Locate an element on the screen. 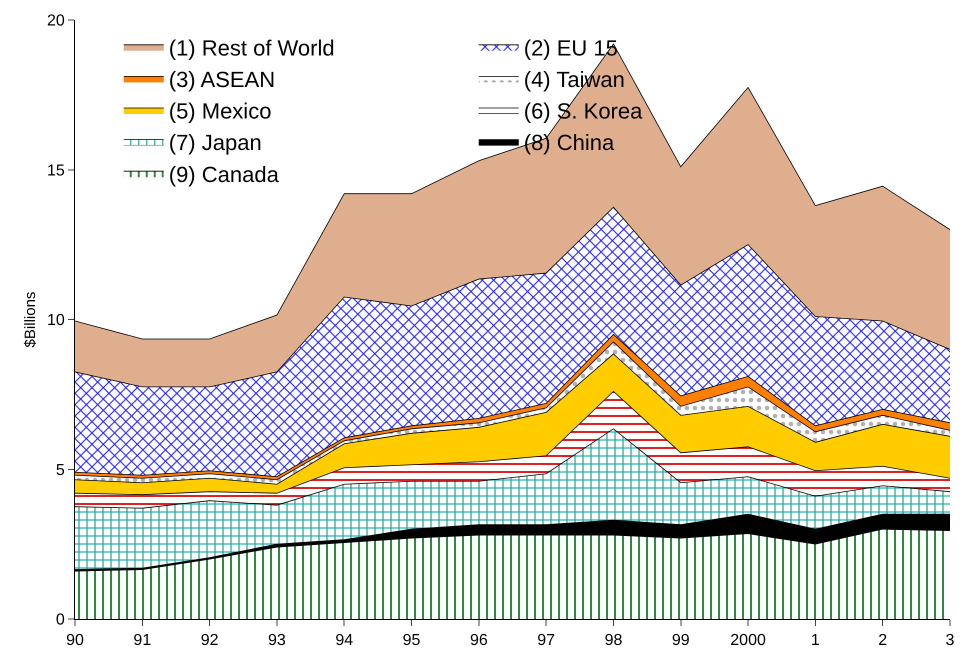 This screenshot has height=661, width=967. y-tick-label: 0 is located at coordinates (60, 620).